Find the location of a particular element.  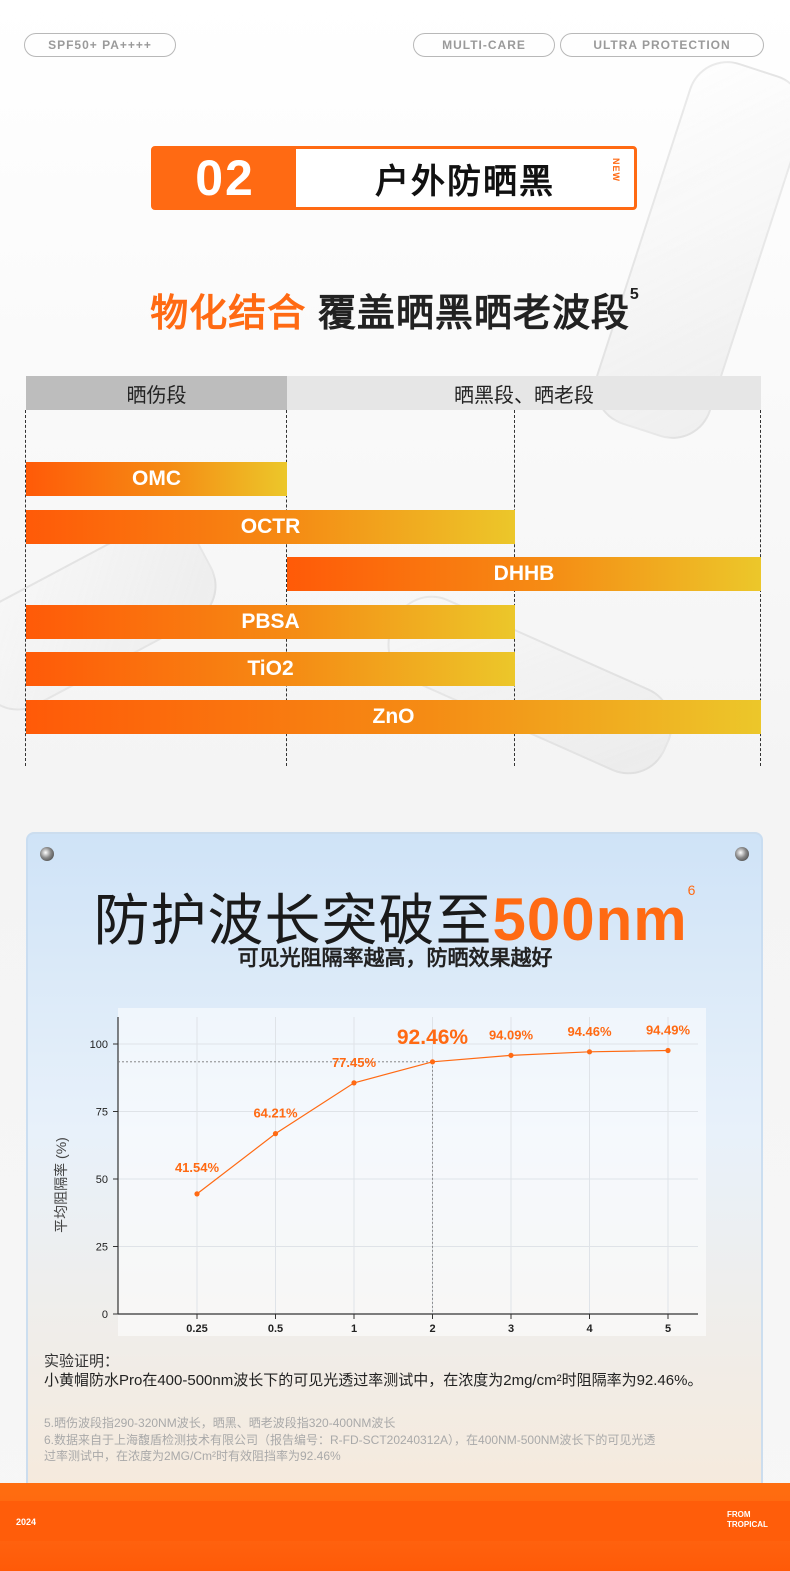

data-label: 94.46% is located at coordinates (589, 1031).